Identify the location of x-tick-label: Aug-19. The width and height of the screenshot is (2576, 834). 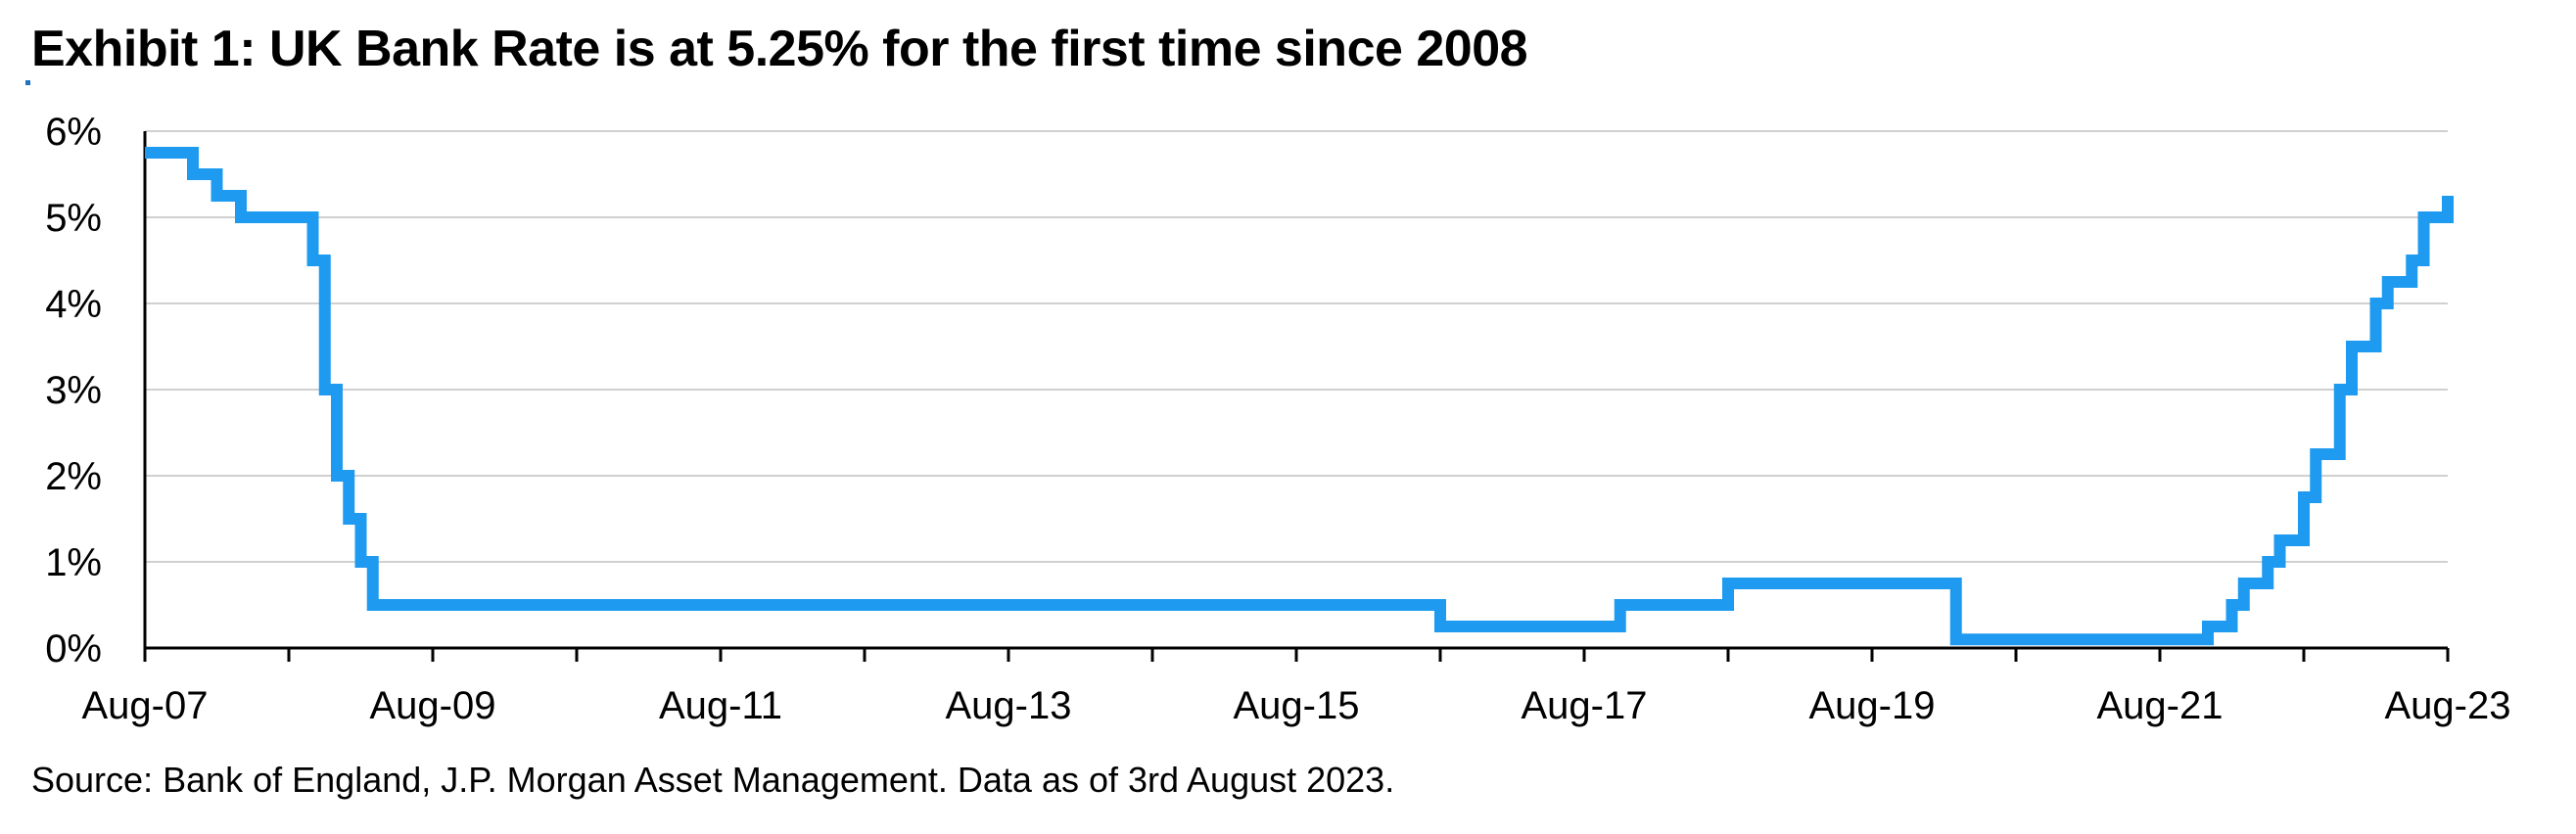
(1872, 705).